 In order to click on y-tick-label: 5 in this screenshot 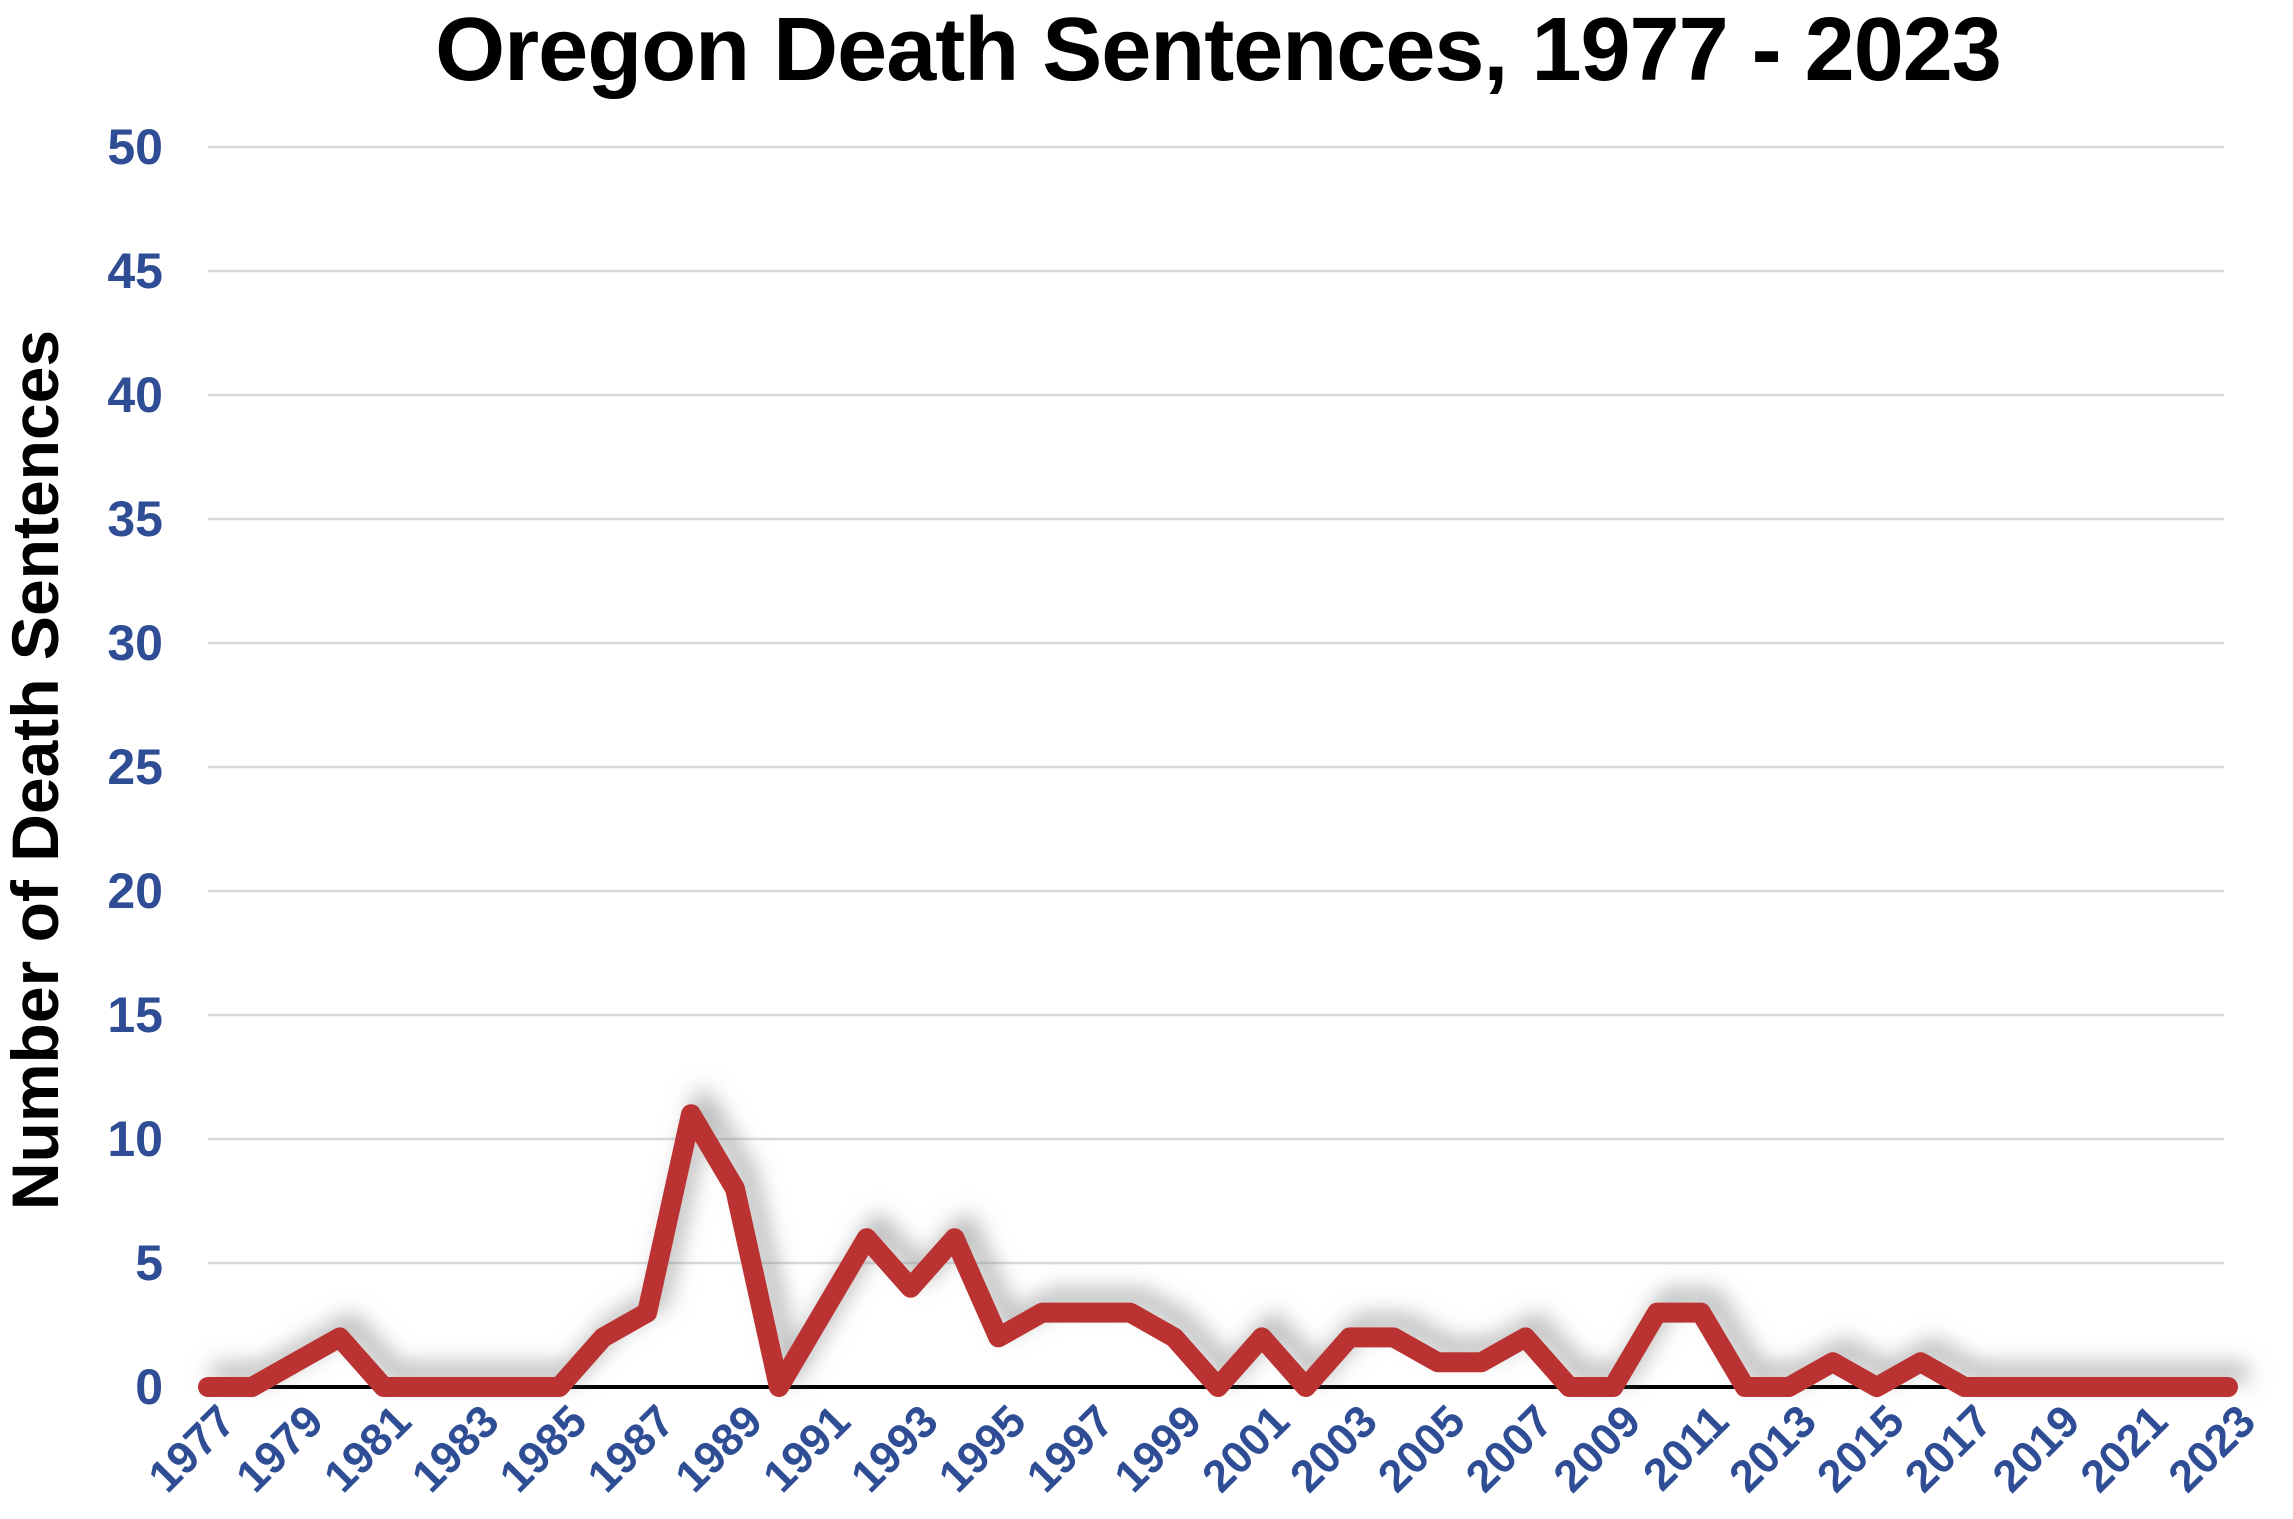, I will do `click(149, 1263)`.